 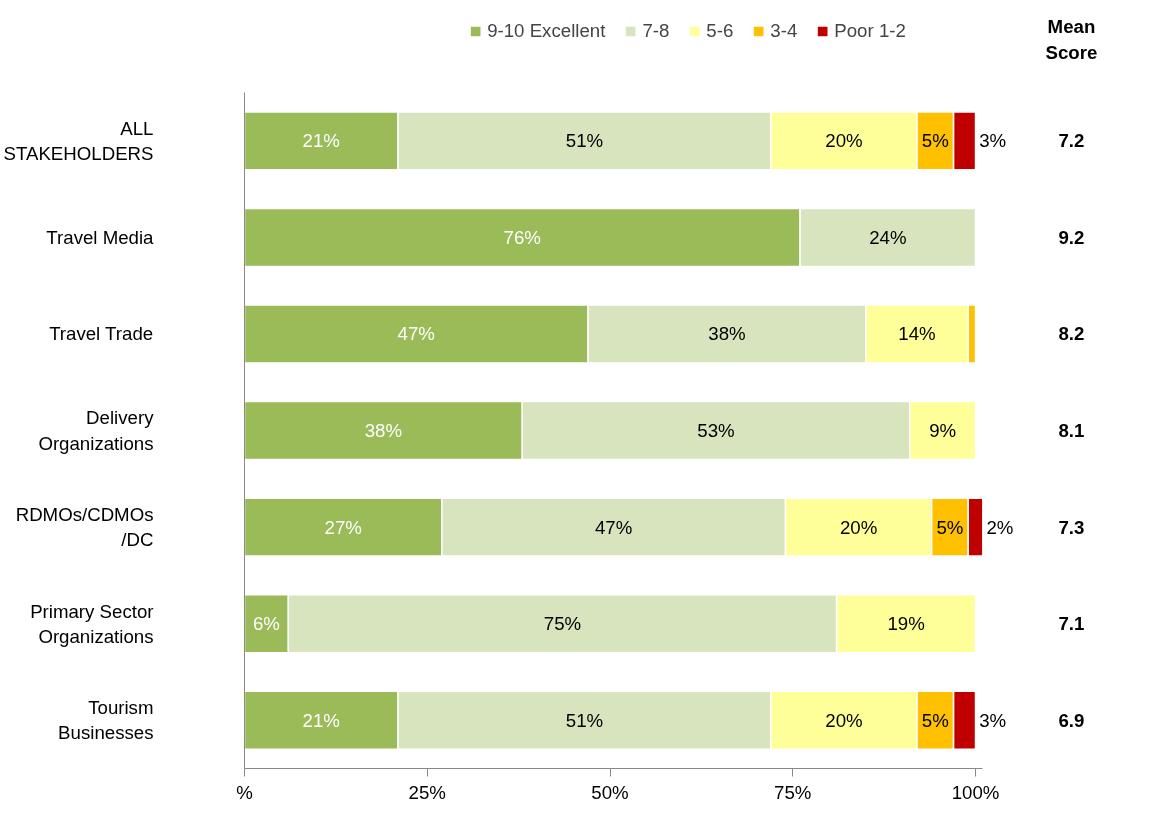 I want to click on text: 6.9, so click(x=1071, y=720).